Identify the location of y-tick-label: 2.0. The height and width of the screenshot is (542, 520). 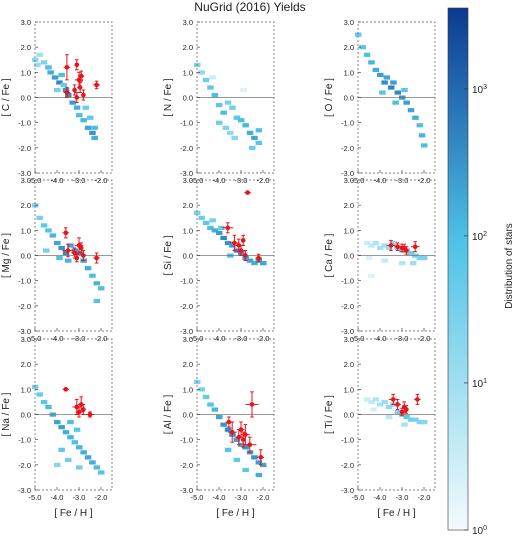
(188, 205).